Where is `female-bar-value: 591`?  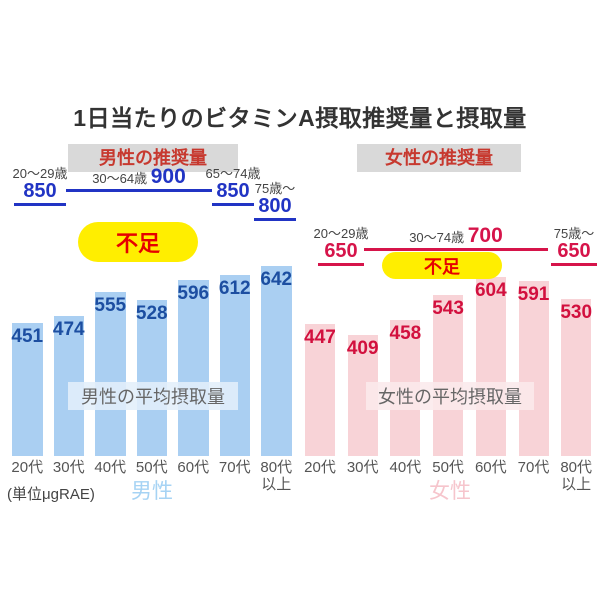
female-bar-value: 591 is located at coordinates (533, 294).